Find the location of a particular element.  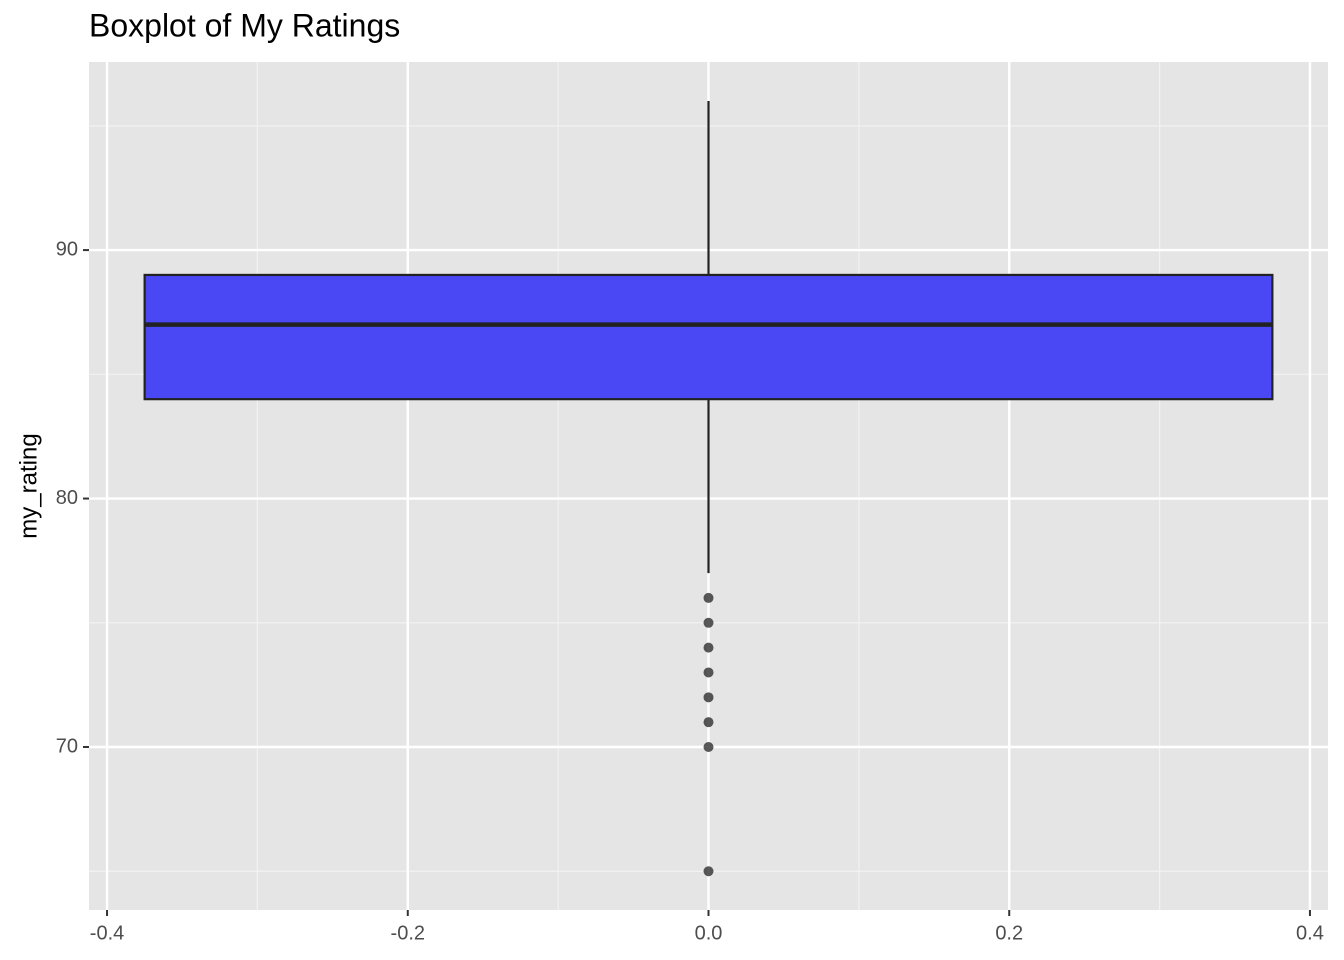

y-tick-label: 80 is located at coordinates (67, 498).